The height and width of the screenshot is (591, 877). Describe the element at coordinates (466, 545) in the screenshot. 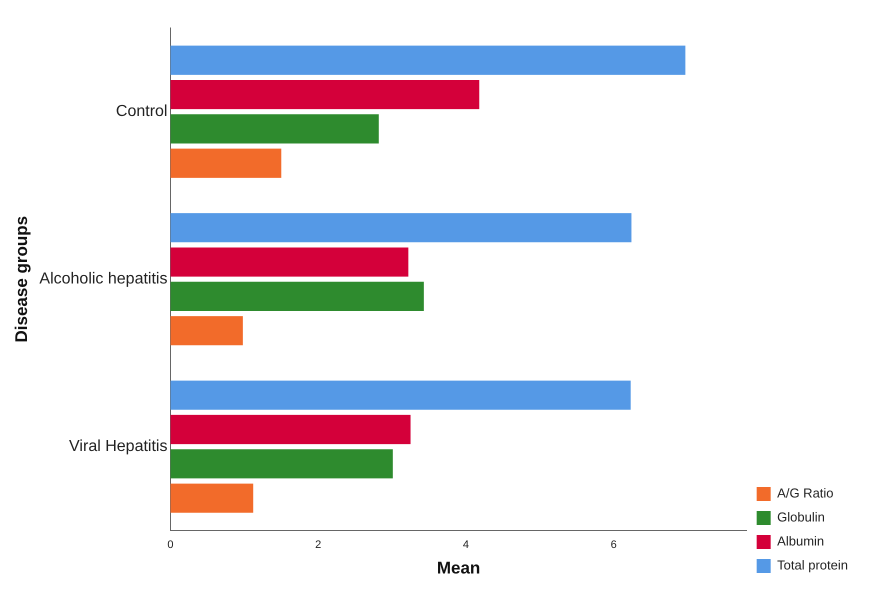

I see `x-tick-label: 4` at that location.